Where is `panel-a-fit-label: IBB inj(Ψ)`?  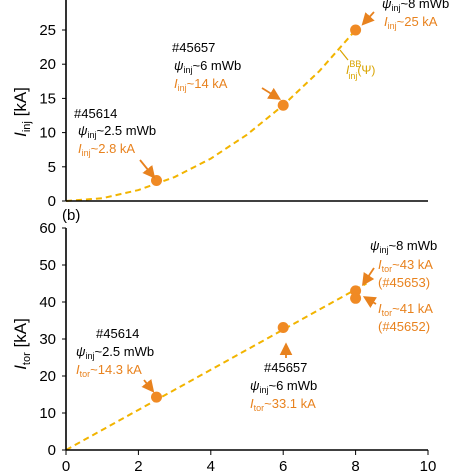
panel-a-fit-label: IBB inj(Ψ) is located at coordinates (357, 65).